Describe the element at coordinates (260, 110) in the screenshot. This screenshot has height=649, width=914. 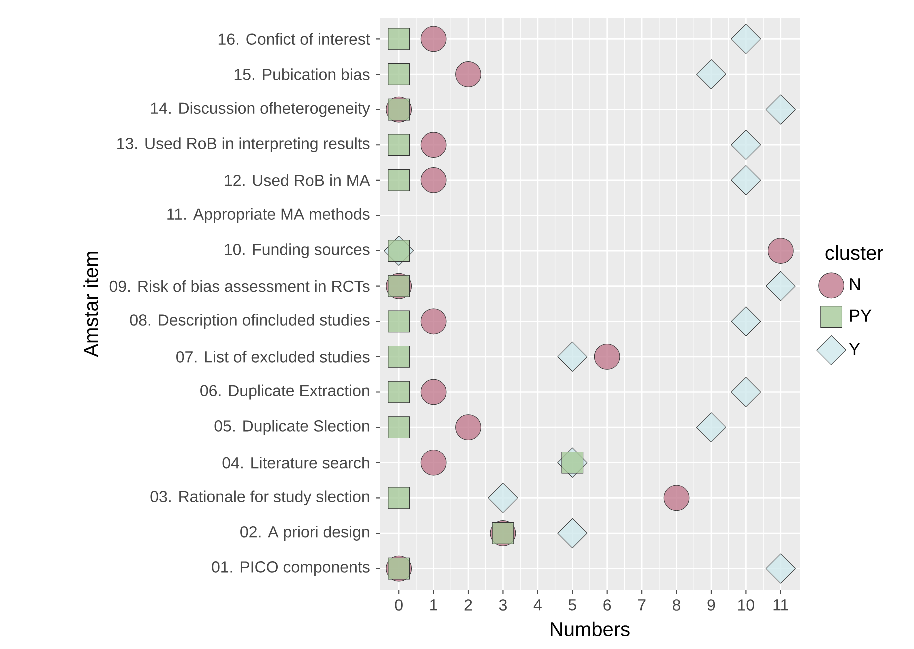
I see `y-tick-label: 14. Discussion ofheterogeneity` at that location.